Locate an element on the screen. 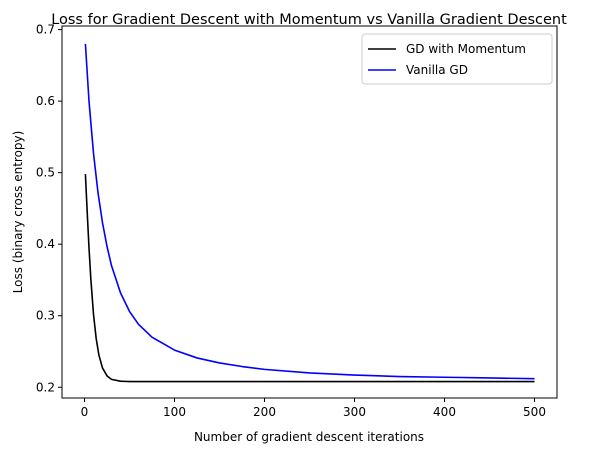 This screenshot has height=453, width=615. y-tick-label: 0.7 is located at coordinates (45, 30).